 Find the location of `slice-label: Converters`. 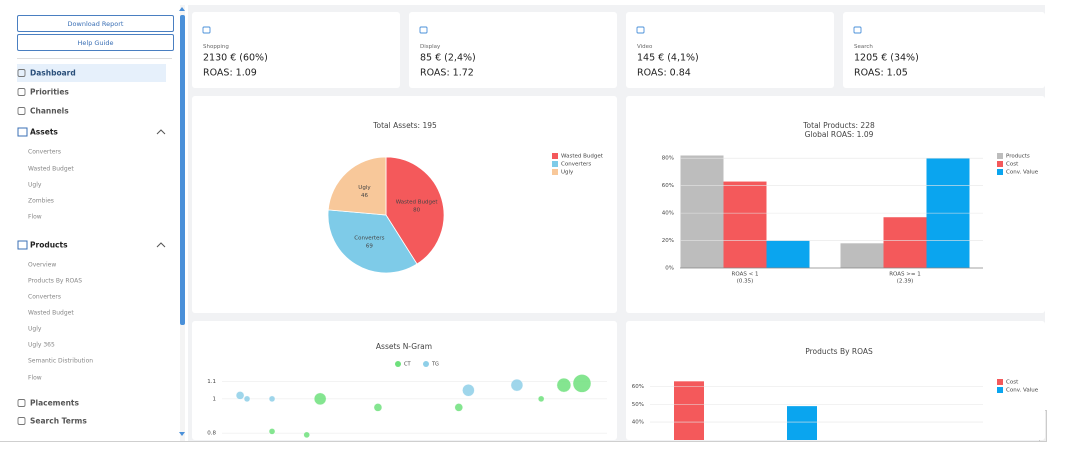

slice-label: Converters is located at coordinates (369, 239).